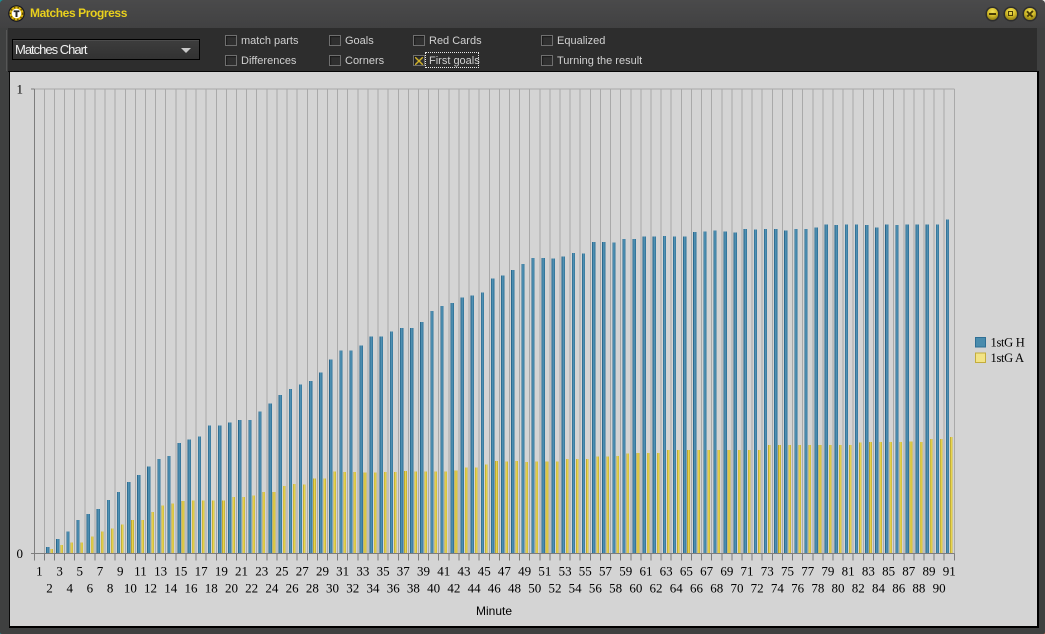 The height and width of the screenshot is (634, 1045). I want to click on svg-text: 79, so click(827, 570).